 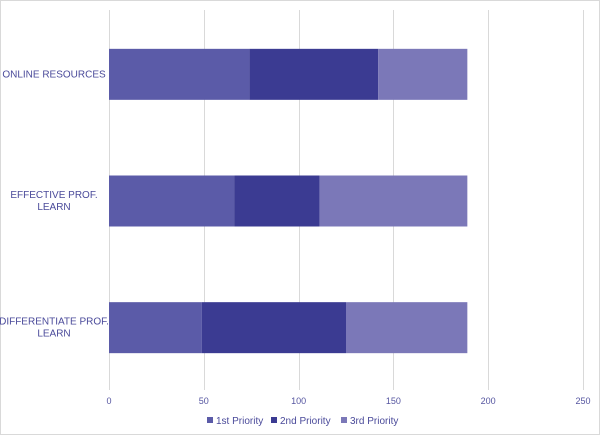 What do you see at coordinates (348, 401) in the screenshot?
I see `x-axis-ticks: 0 50 100 150 200 250` at bounding box center [348, 401].